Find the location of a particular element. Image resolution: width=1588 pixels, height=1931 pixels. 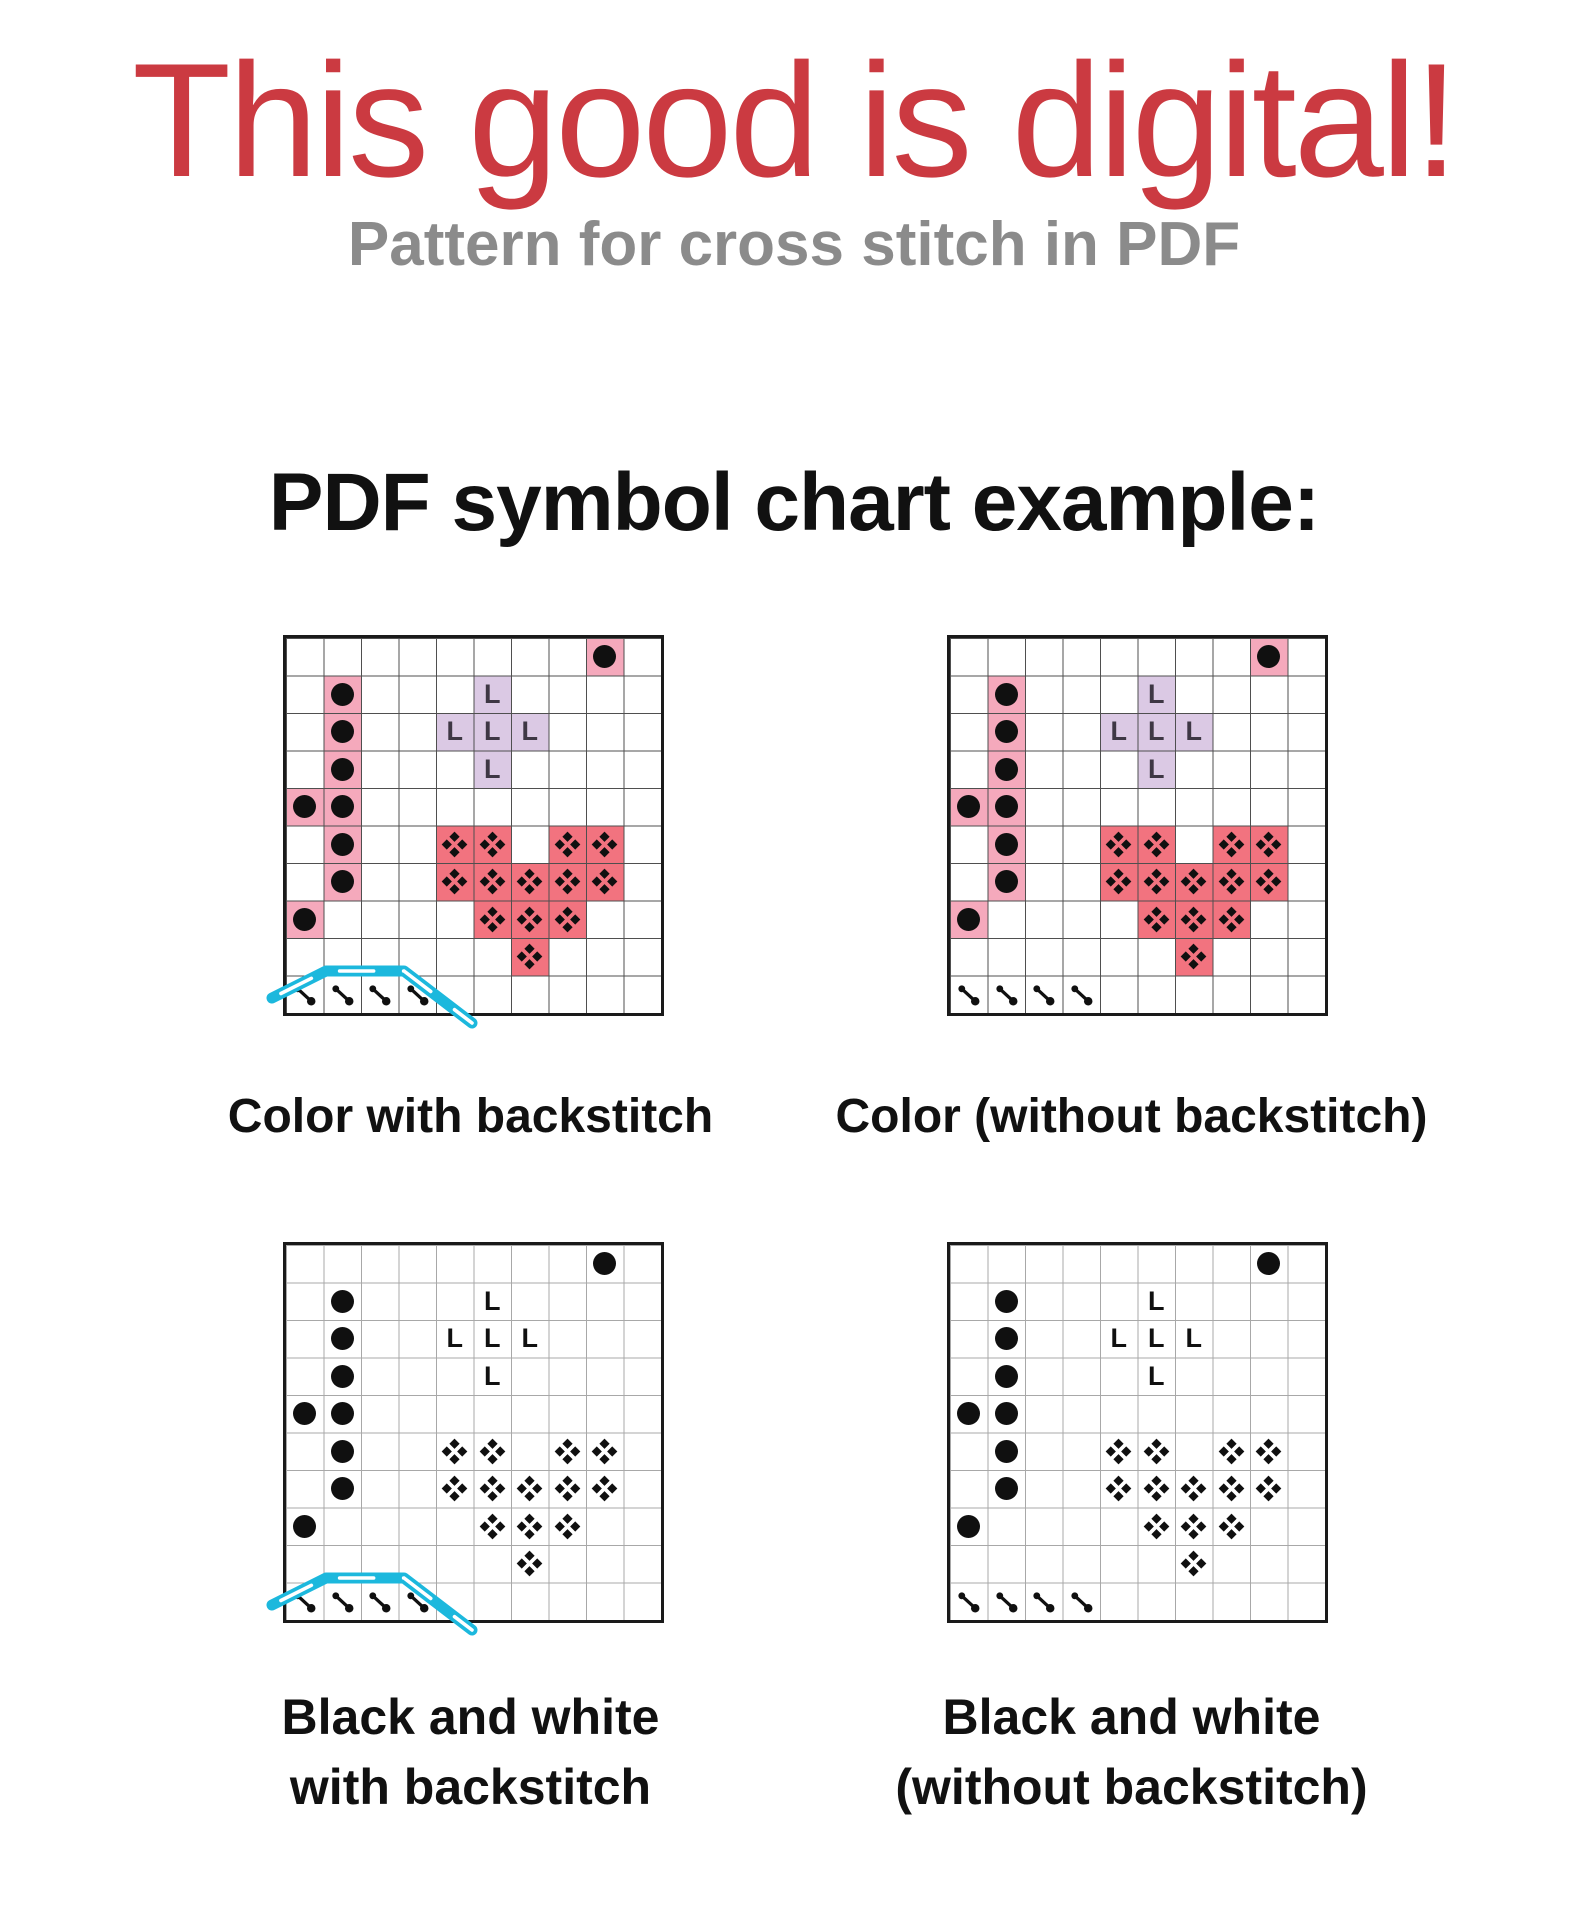

page-title: This good is digital! is located at coordinates (795, 120).